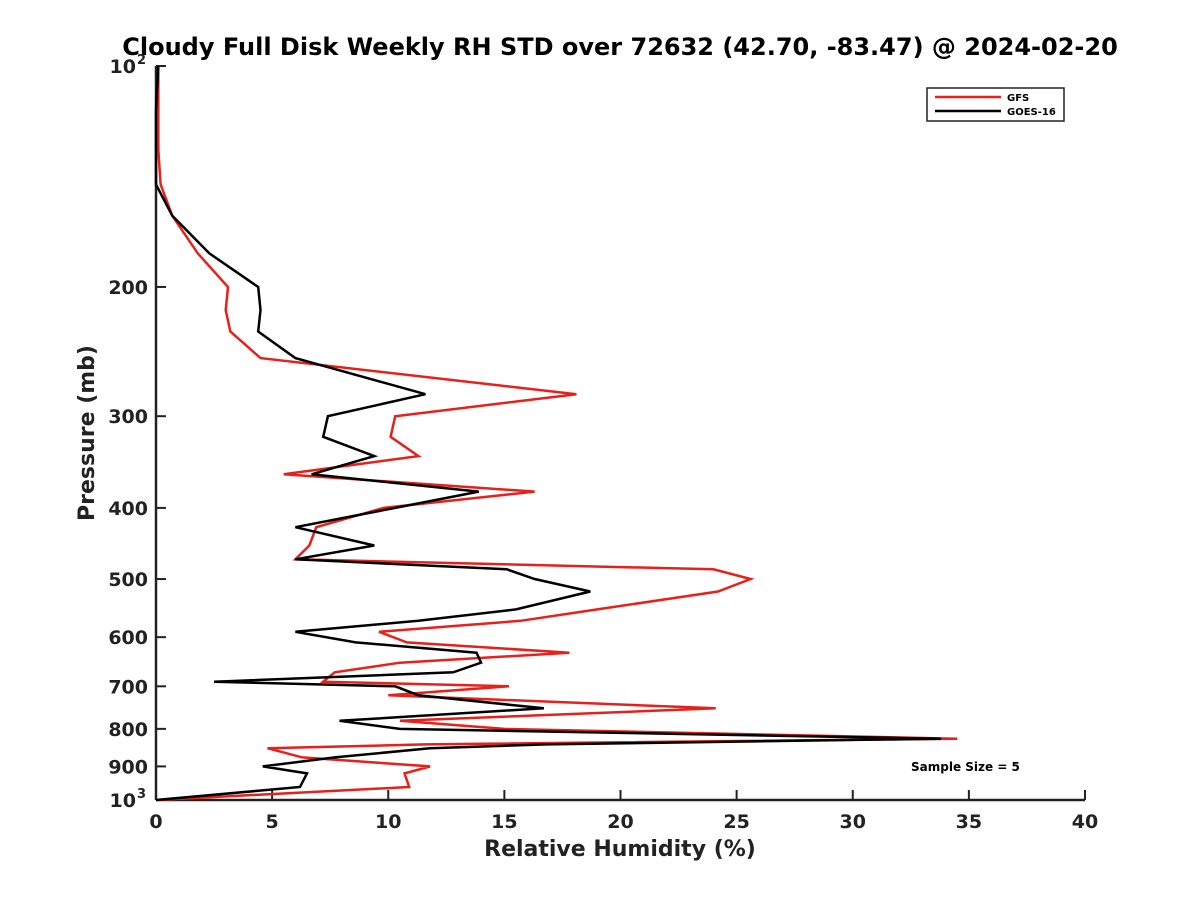  Describe the element at coordinates (736, 822) in the screenshot. I see `x-tick-label: 25` at that location.